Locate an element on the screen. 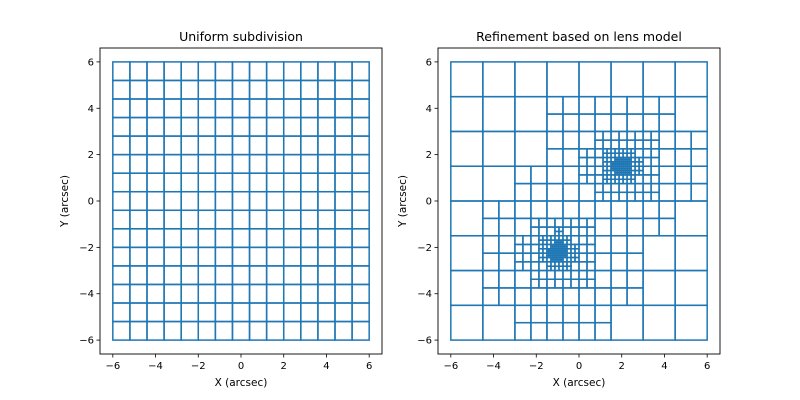 The height and width of the screenshot is (400, 800). panel-title: Uniform subdivision is located at coordinates (241, 36).